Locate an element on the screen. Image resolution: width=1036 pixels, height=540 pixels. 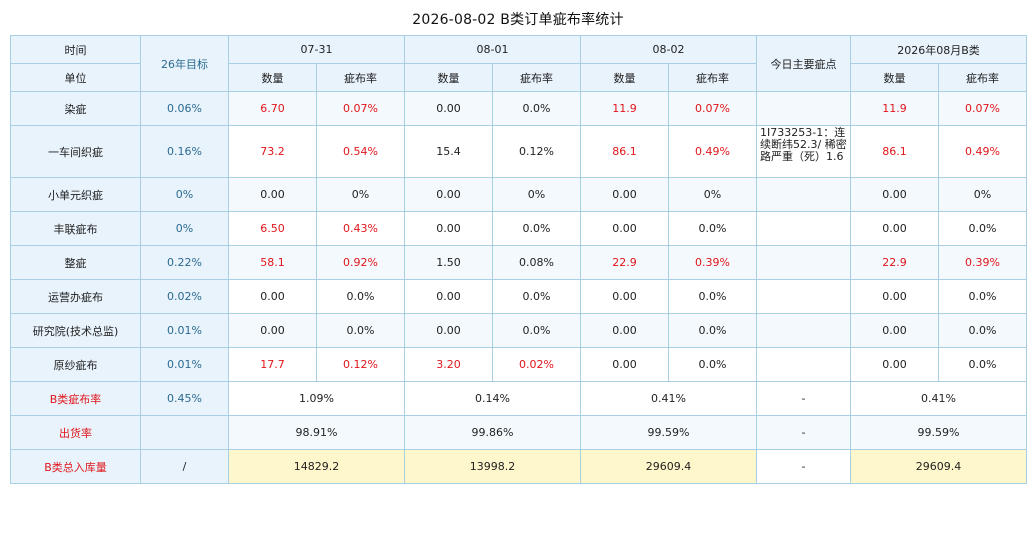
summary-value: 99.86% is located at coordinates (492, 432).